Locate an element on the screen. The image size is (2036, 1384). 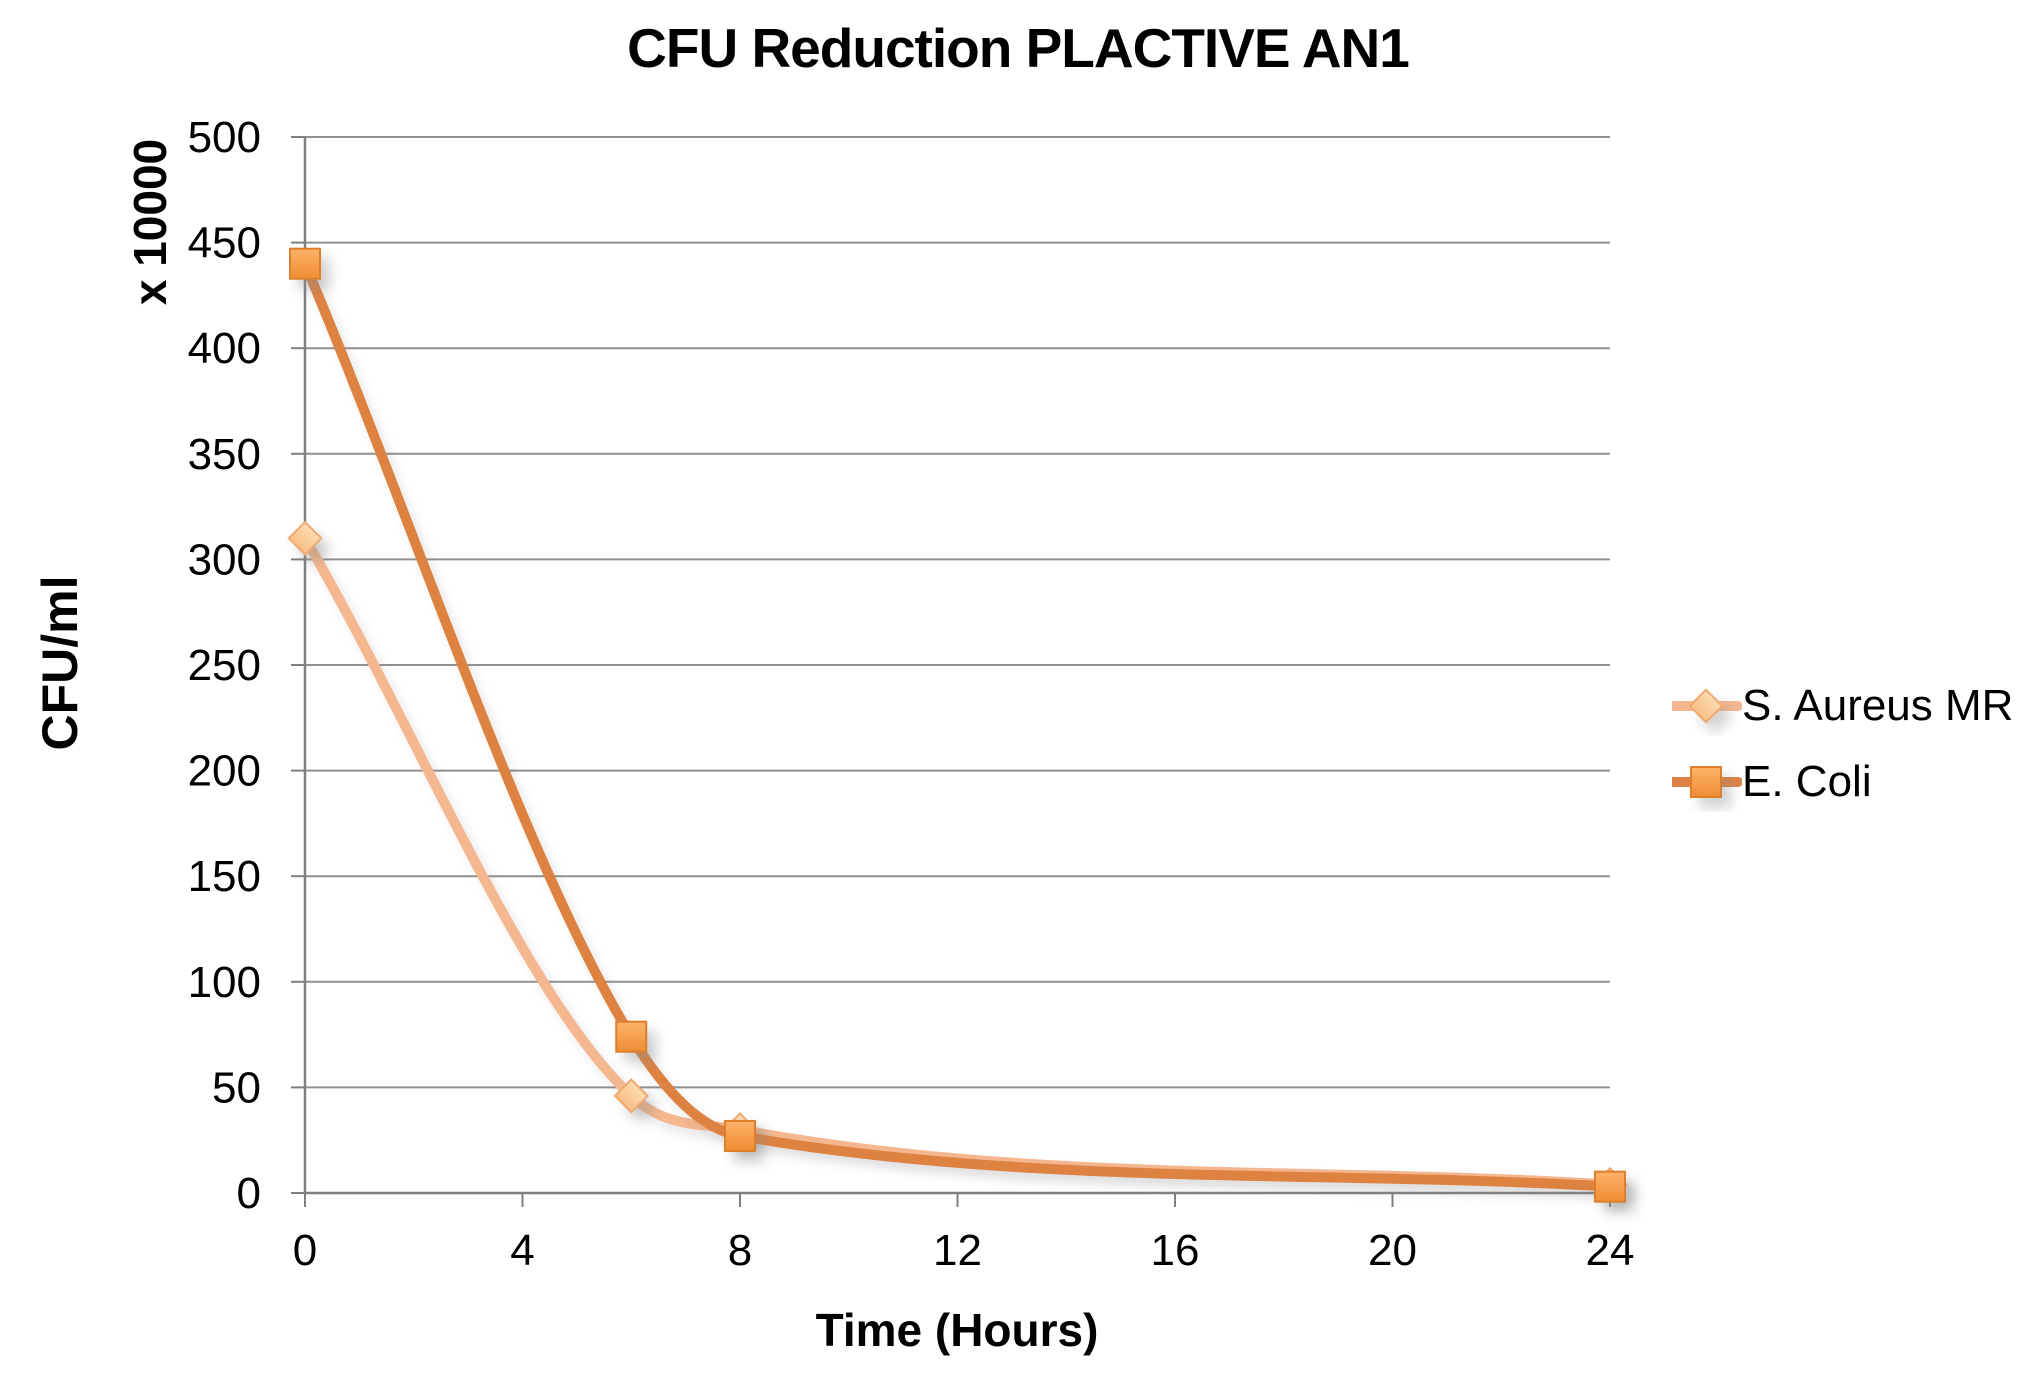
legend-item-e-coli: E. Coli is located at coordinates (1842, 782).